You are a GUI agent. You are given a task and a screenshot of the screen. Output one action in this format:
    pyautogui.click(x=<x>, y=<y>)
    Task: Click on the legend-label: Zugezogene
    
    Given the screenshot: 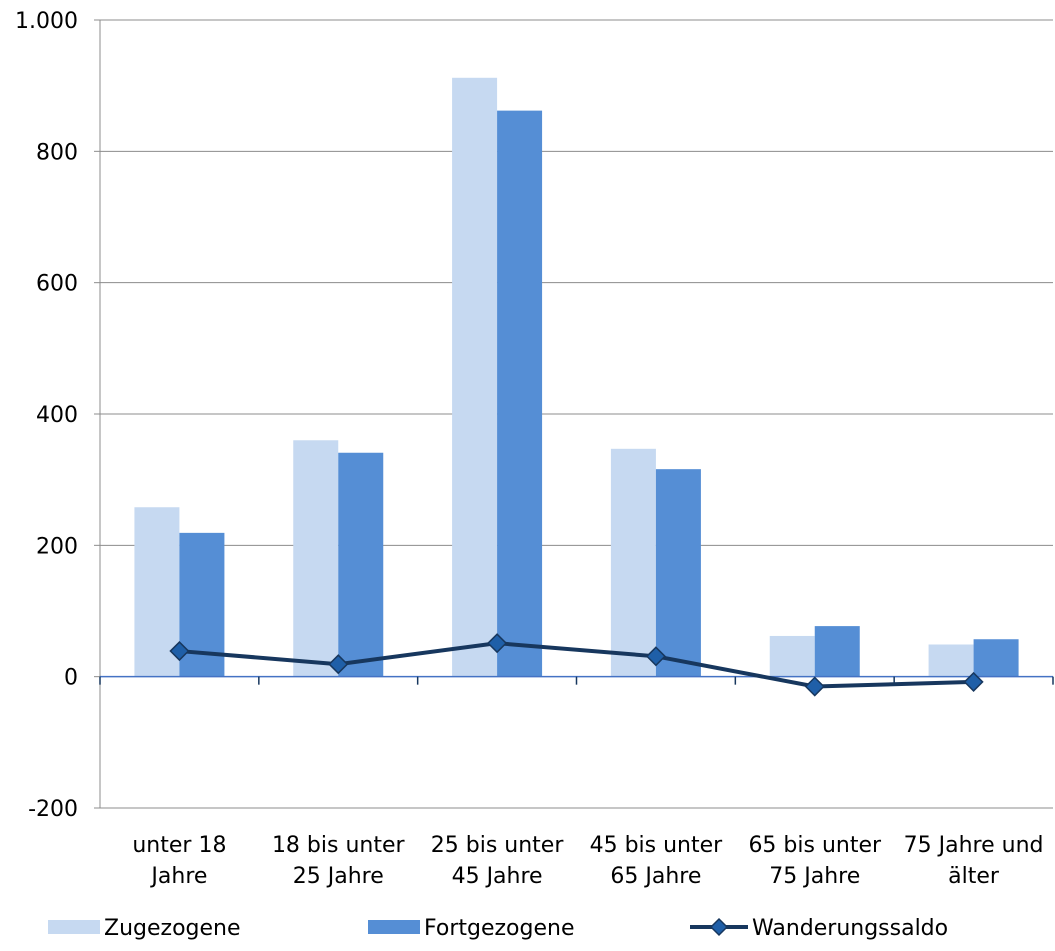 What is the action you would take?
    pyautogui.click(x=172, y=928)
    